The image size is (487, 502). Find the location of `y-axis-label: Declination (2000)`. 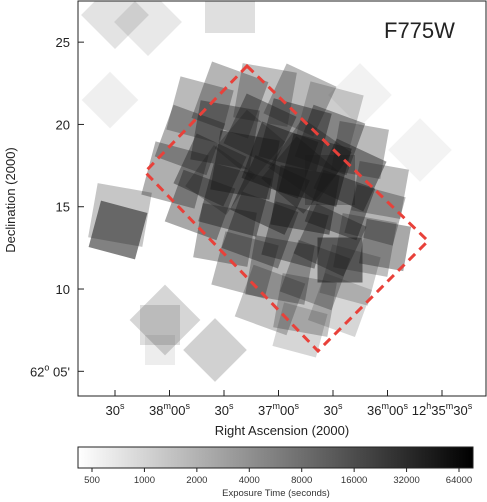

y-axis-label: Declination (2000) is located at coordinates (10, 200).